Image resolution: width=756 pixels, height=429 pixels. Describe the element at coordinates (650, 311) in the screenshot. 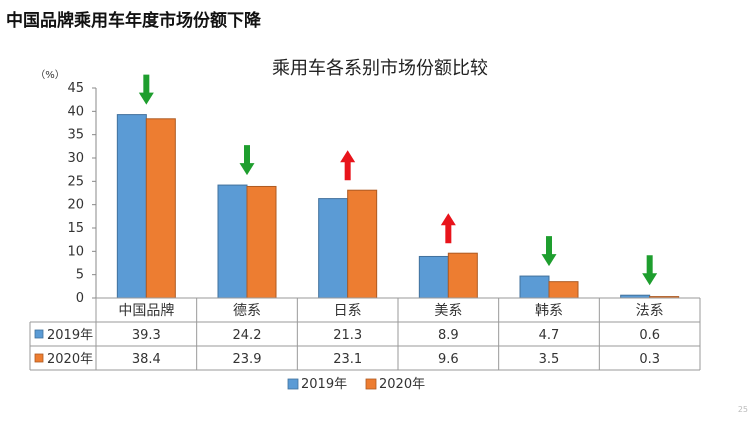

I see `category-label: 法系` at that location.